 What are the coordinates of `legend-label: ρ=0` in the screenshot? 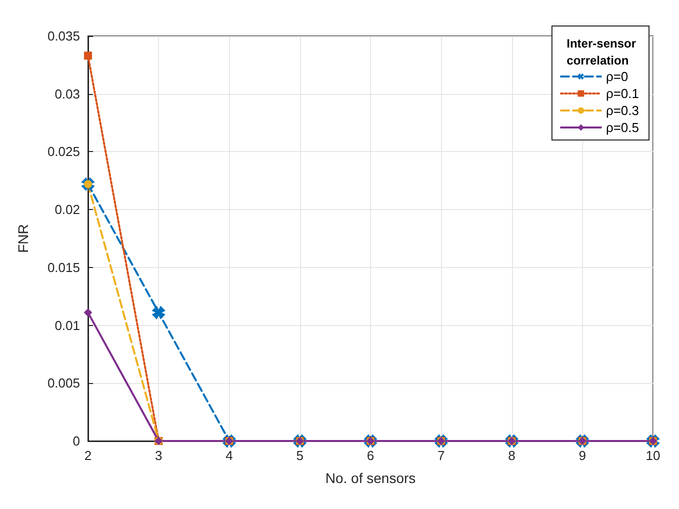 It's located at (617, 76).